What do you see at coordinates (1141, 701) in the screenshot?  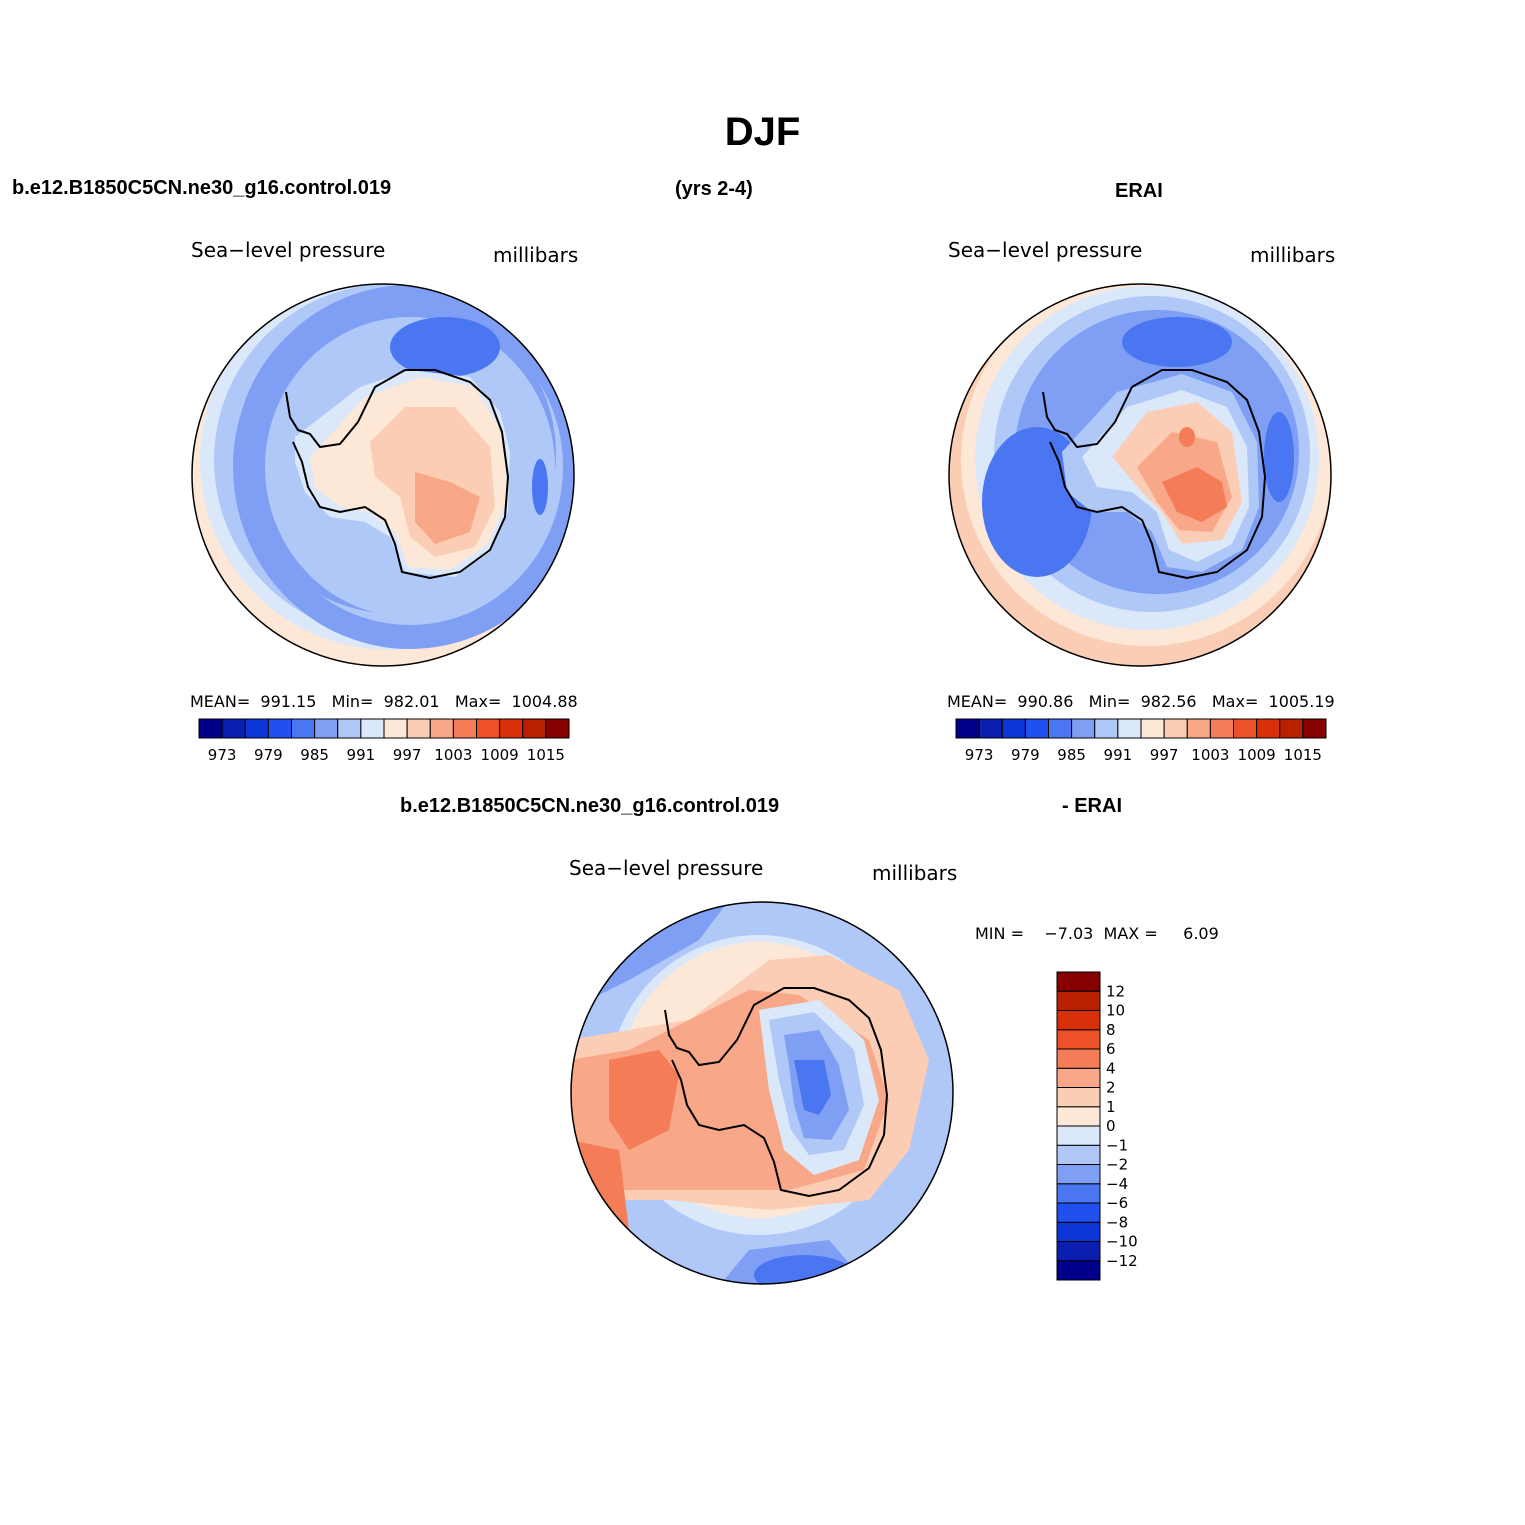 I see `obs-stats: MEAN= 990.86 Min= 982.56 Max= 1005.19` at bounding box center [1141, 701].